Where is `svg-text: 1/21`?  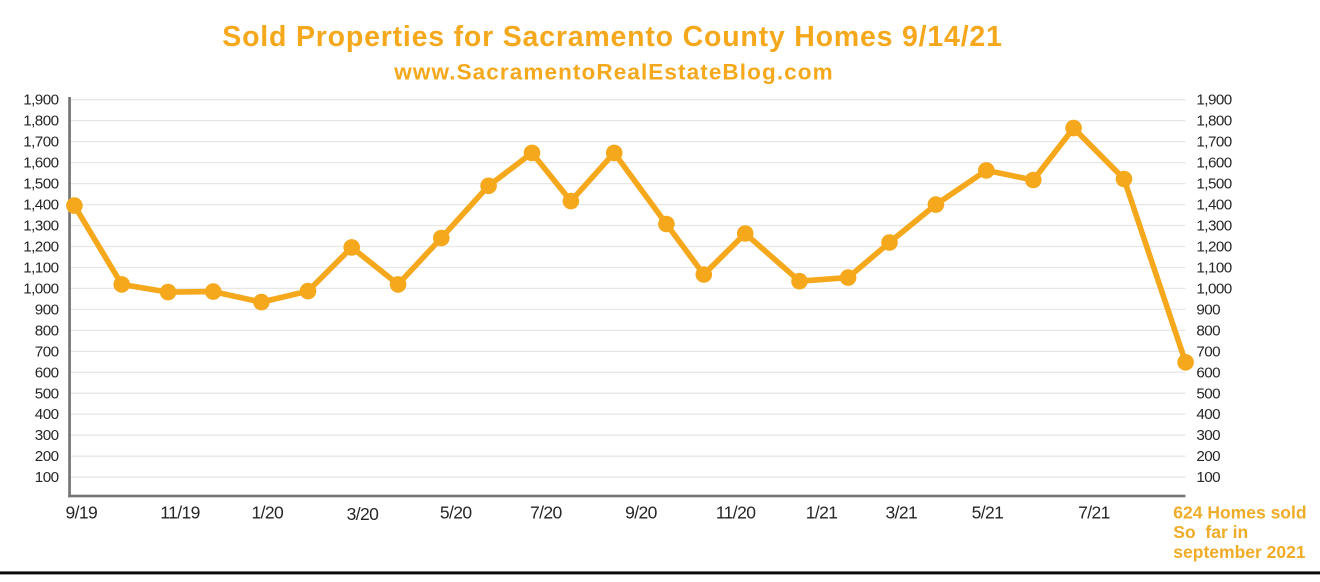 svg-text: 1/21 is located at coordinates (822, 512).